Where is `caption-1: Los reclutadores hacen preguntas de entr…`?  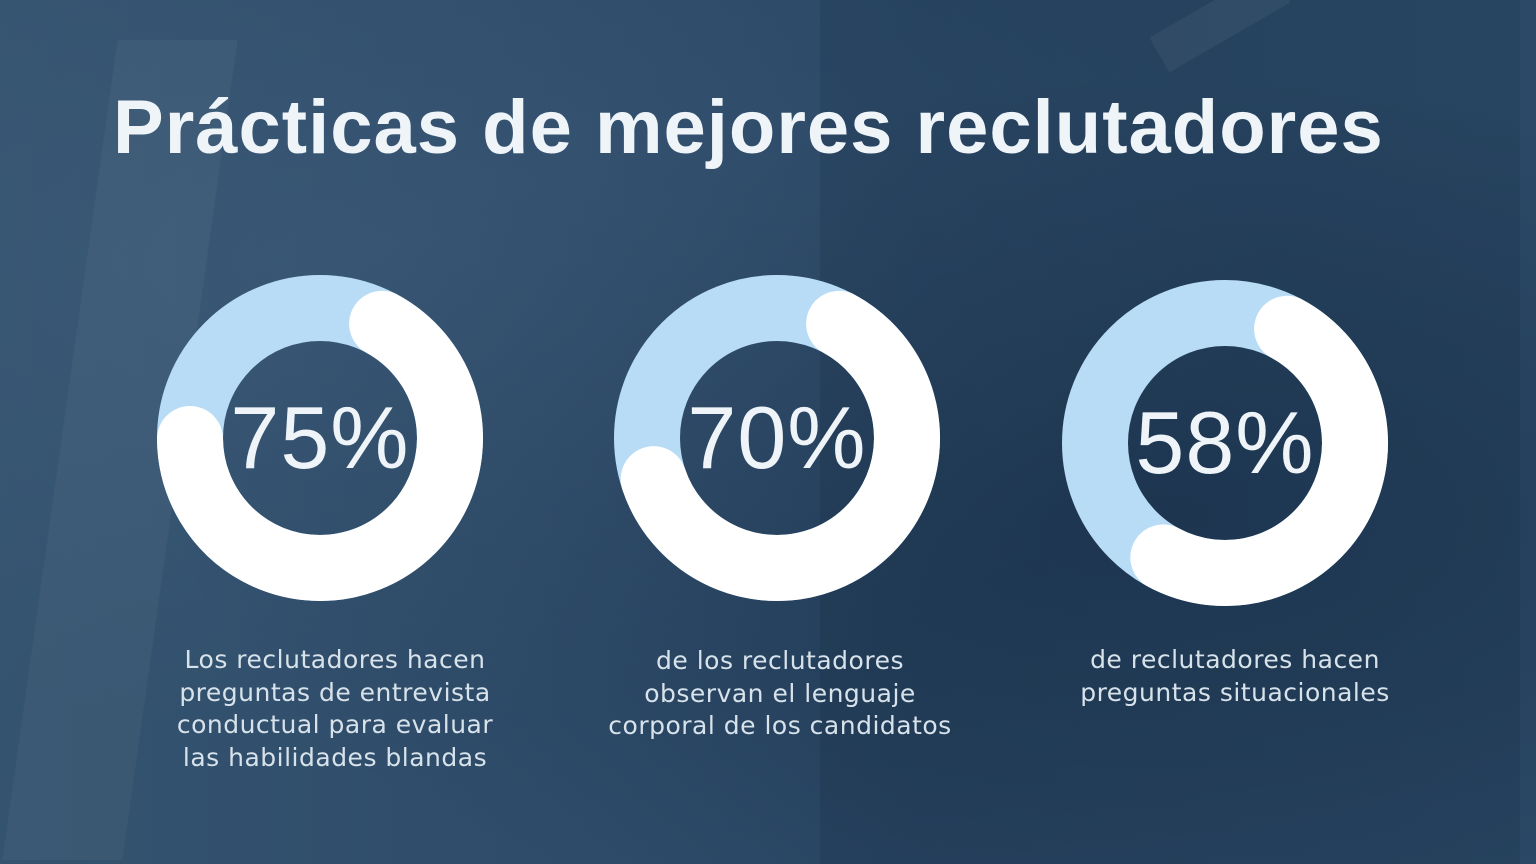
caption-1: Los reclutadores hacen preguntas de entr… is located at coordinates (335, 708).